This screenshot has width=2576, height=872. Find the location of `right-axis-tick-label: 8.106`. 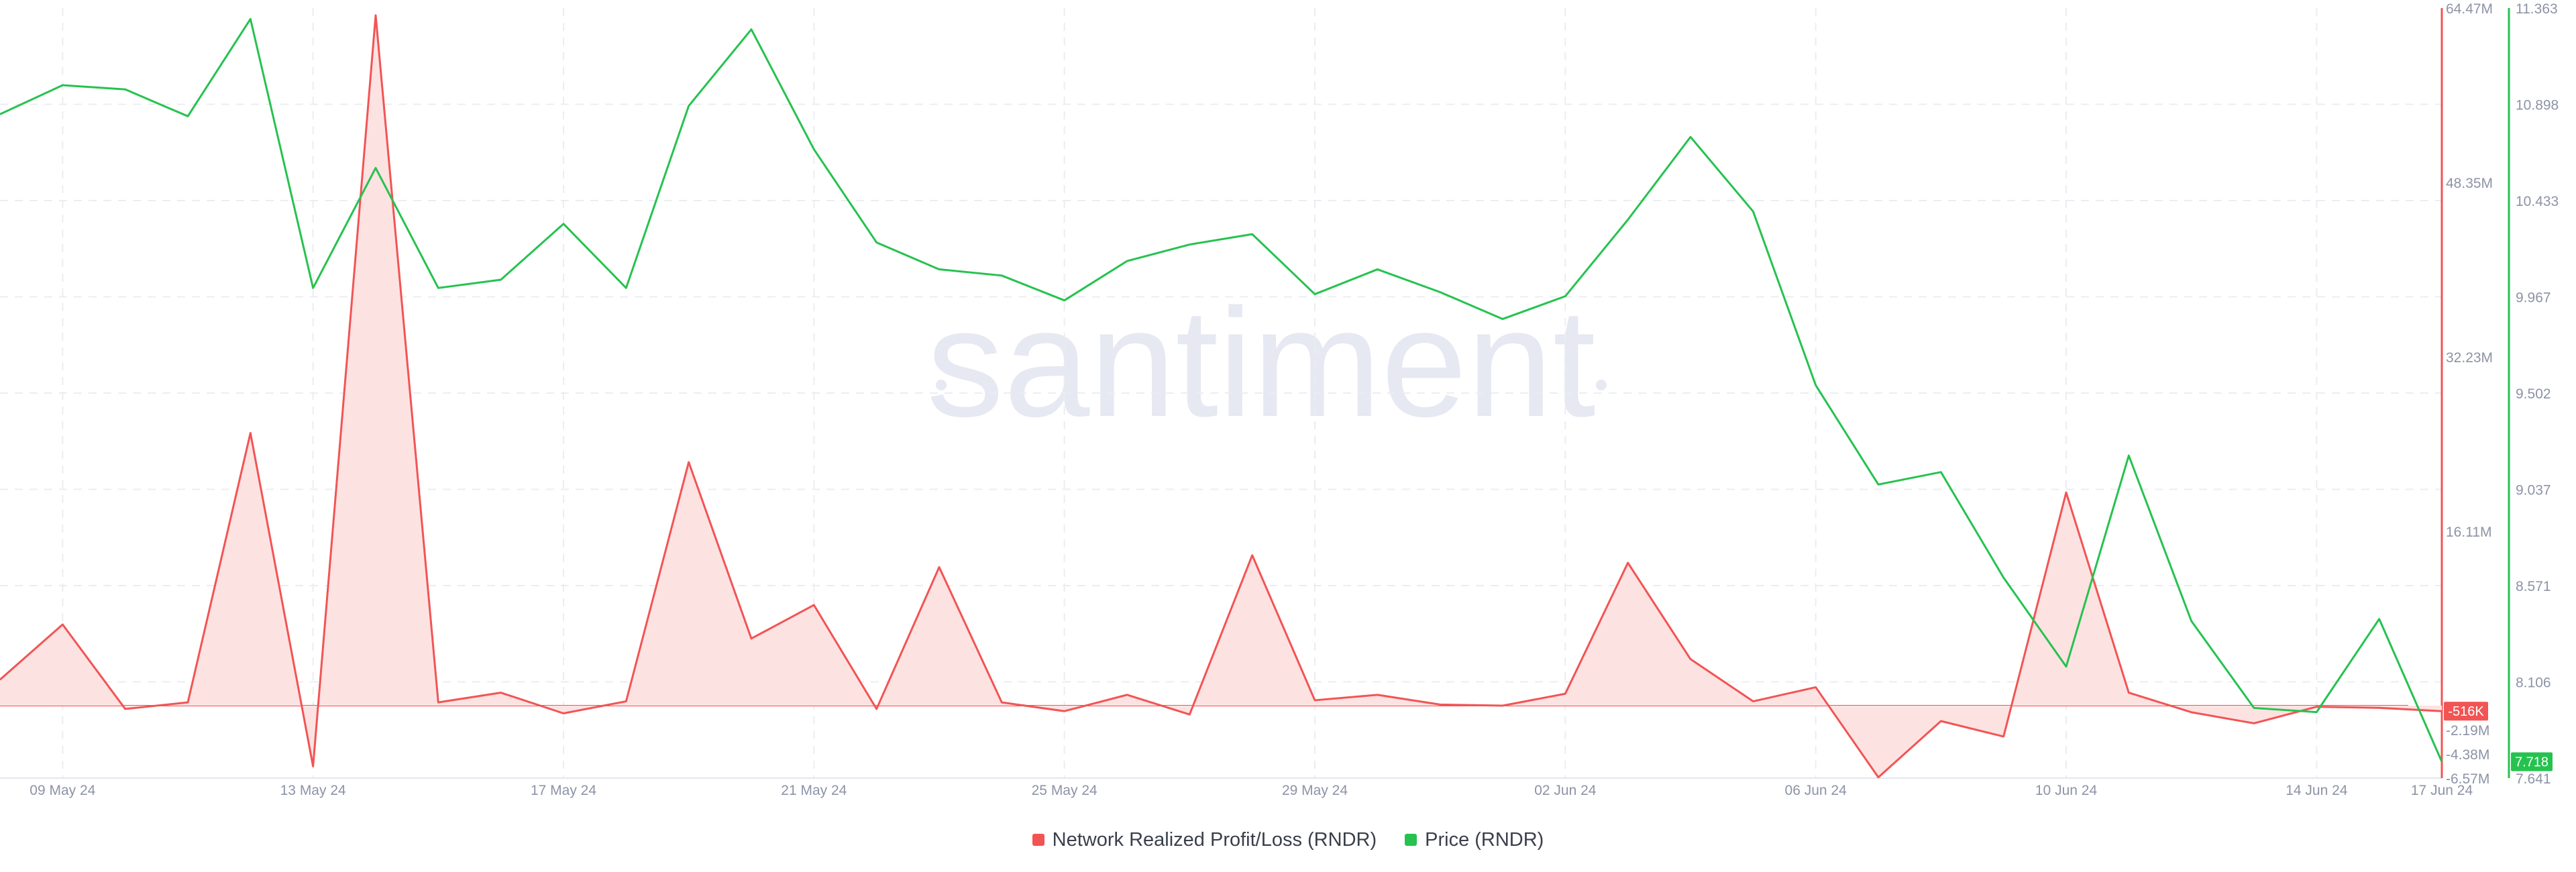

right-axis-tick-label: 8.106 is located at coordinates (2533, 683).